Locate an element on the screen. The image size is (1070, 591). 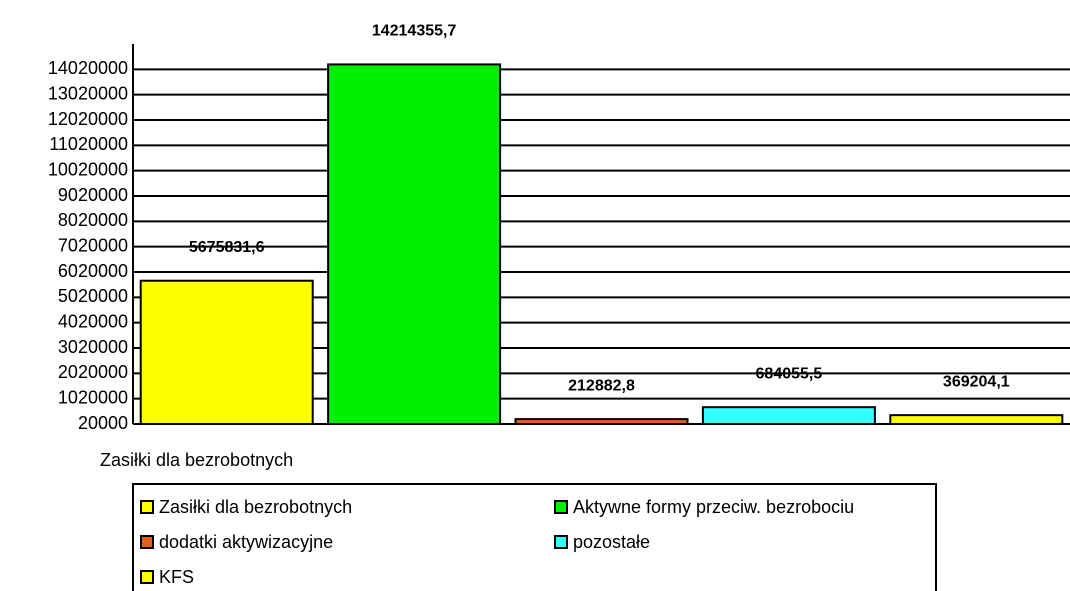
y-tick-label: 9020000 is located at coordinates (93, 195).